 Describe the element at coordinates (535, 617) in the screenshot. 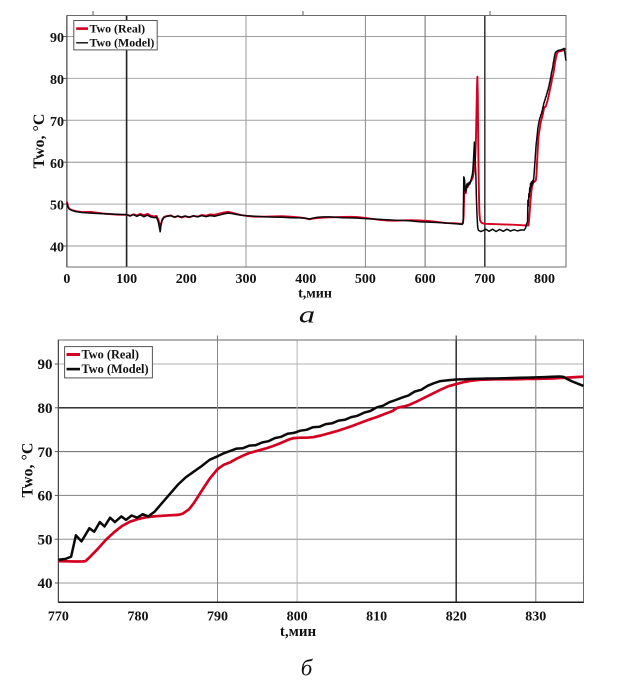

I see `svg-text: 830` at that location.